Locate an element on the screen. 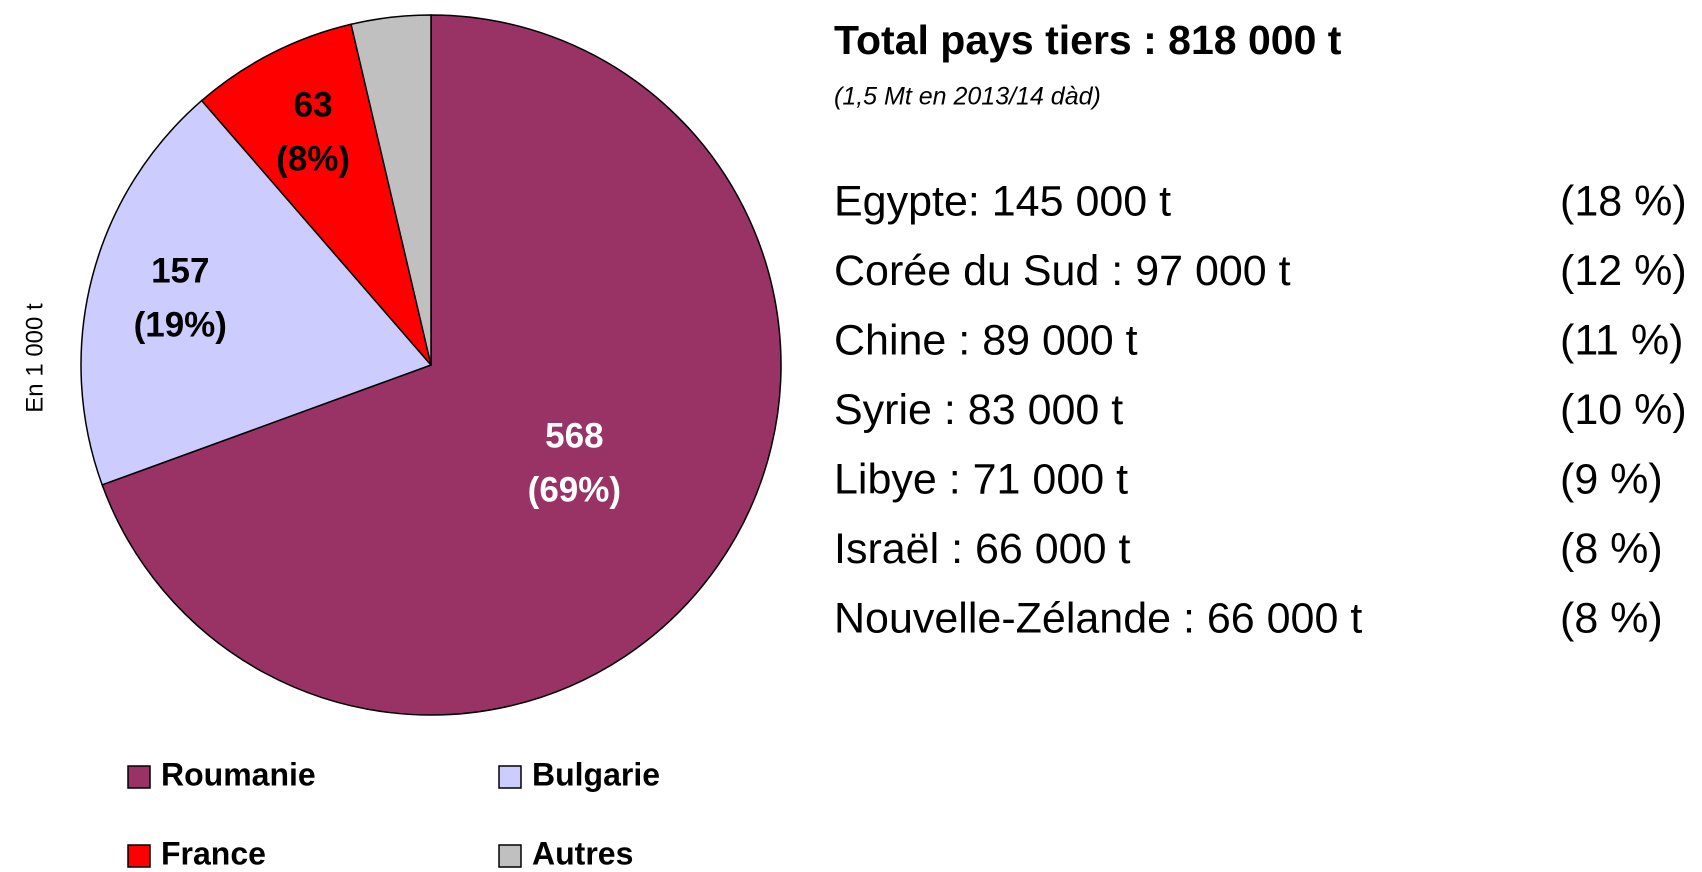 This screenshot has width=1702, height=872. detail-label: Nouvelle-Zélande : 66 000 t is located at coordinates (1098, 618).